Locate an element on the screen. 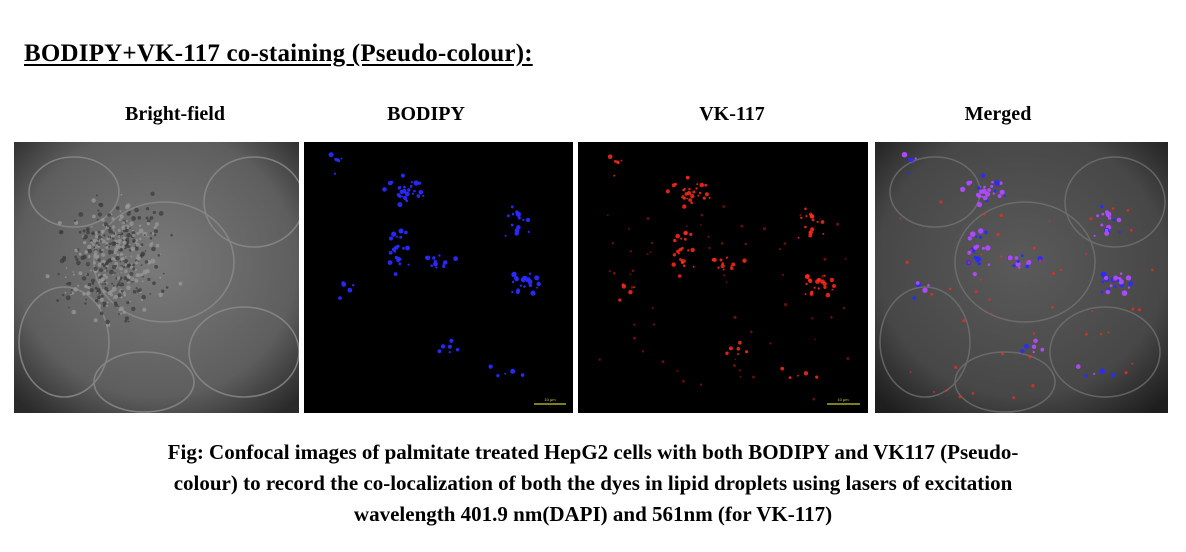  panel-label-merged: Merged is located at coordinates (998, 114).